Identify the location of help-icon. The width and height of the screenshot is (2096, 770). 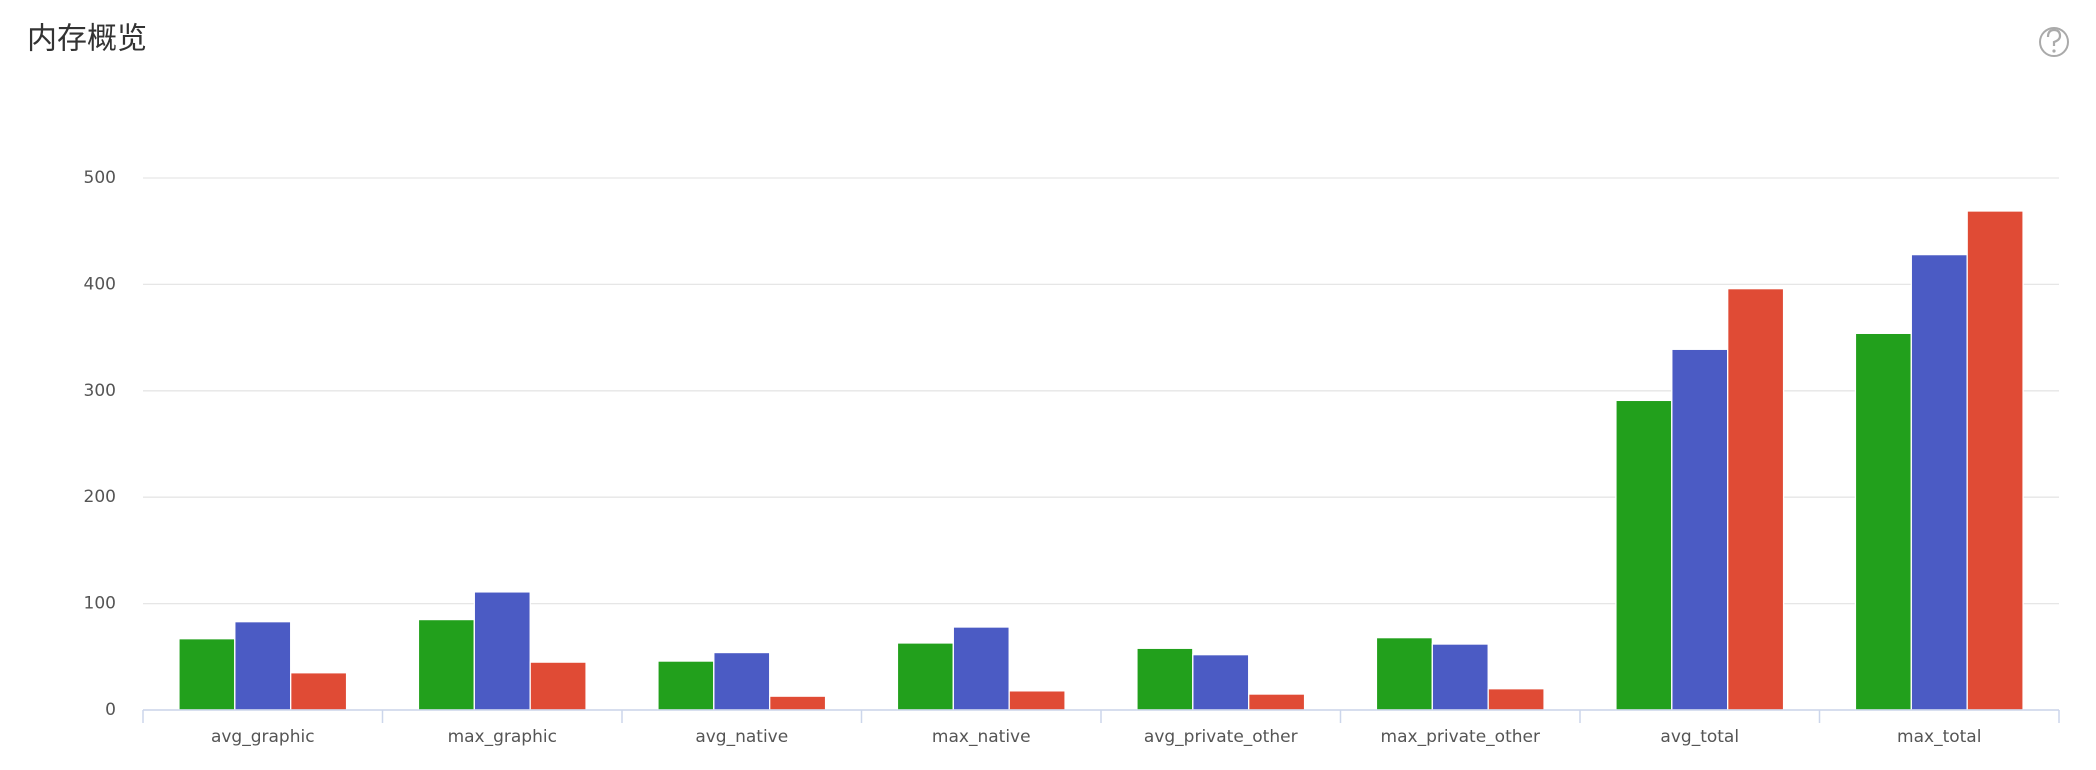
(2054, 42).